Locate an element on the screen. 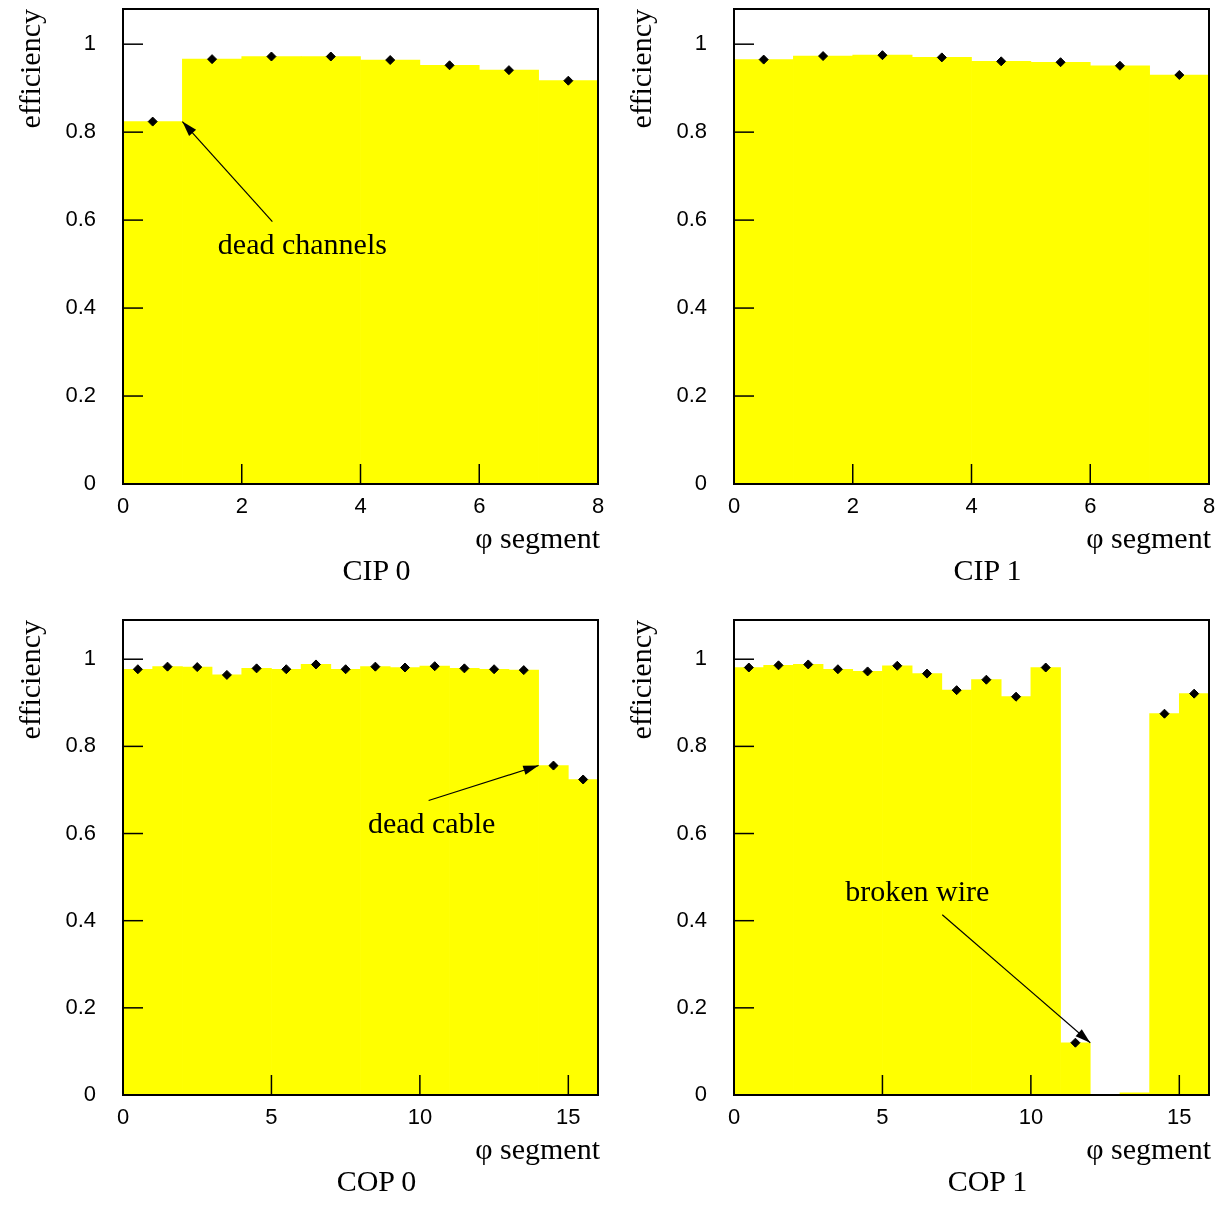 The height and width of the screenshot is (1209, 1226). annotation: broken wire is located at coordinates (917, 890).